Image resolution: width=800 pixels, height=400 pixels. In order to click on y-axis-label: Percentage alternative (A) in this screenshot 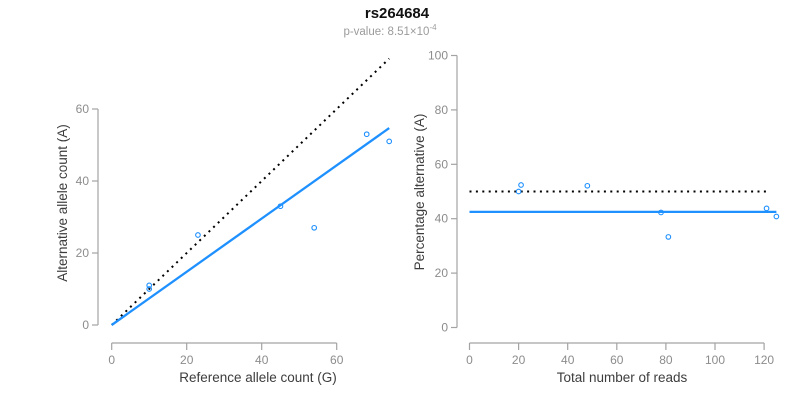, I will do `click(419, 192)`.